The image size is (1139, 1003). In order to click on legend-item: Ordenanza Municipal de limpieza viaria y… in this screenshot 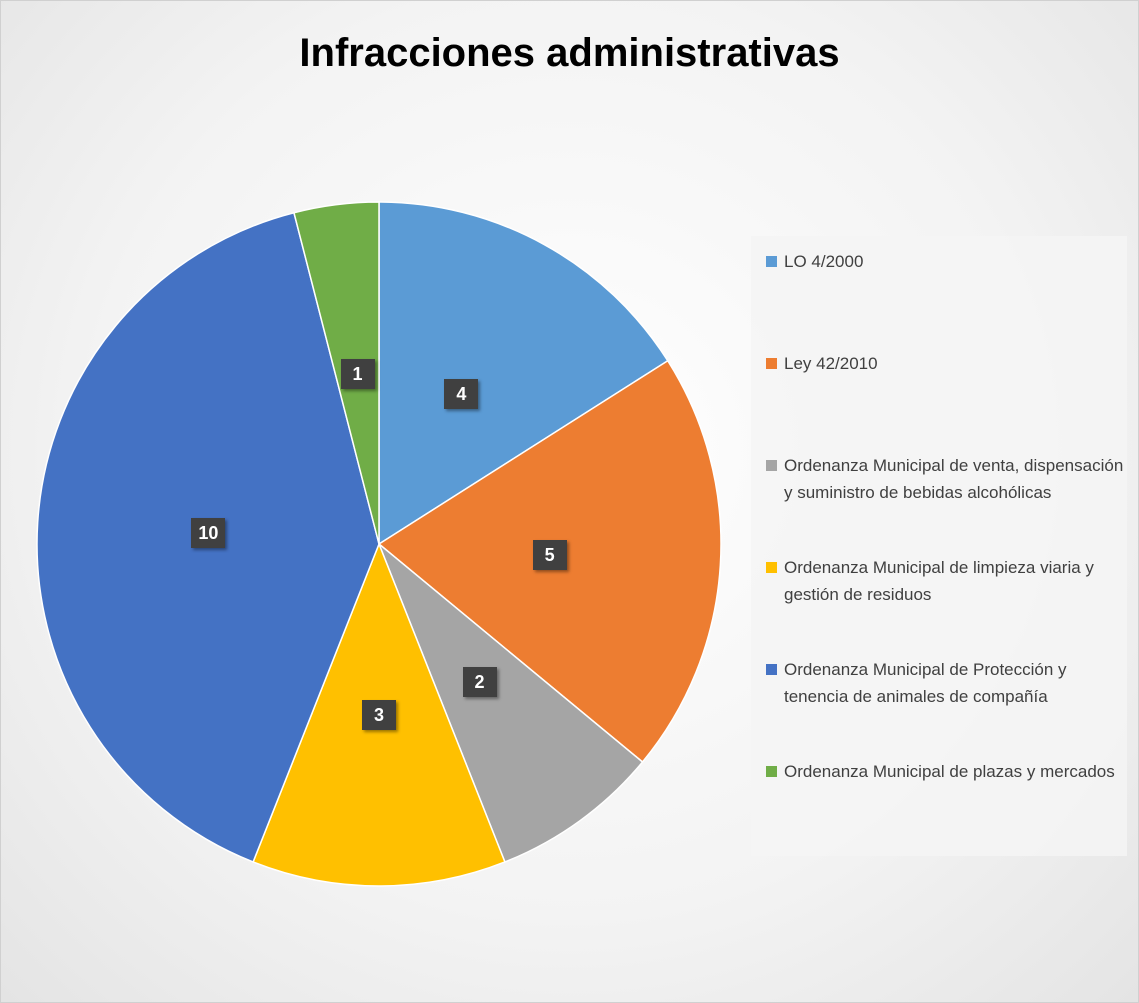, I will do `click(947, 581)`.